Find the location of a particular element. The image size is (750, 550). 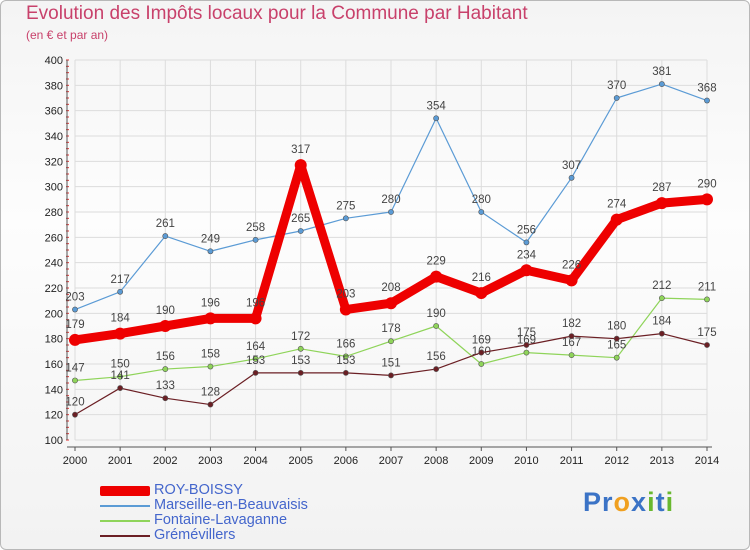

data-label-gr-m-villers: 184 is located at coordinates (662, 322).